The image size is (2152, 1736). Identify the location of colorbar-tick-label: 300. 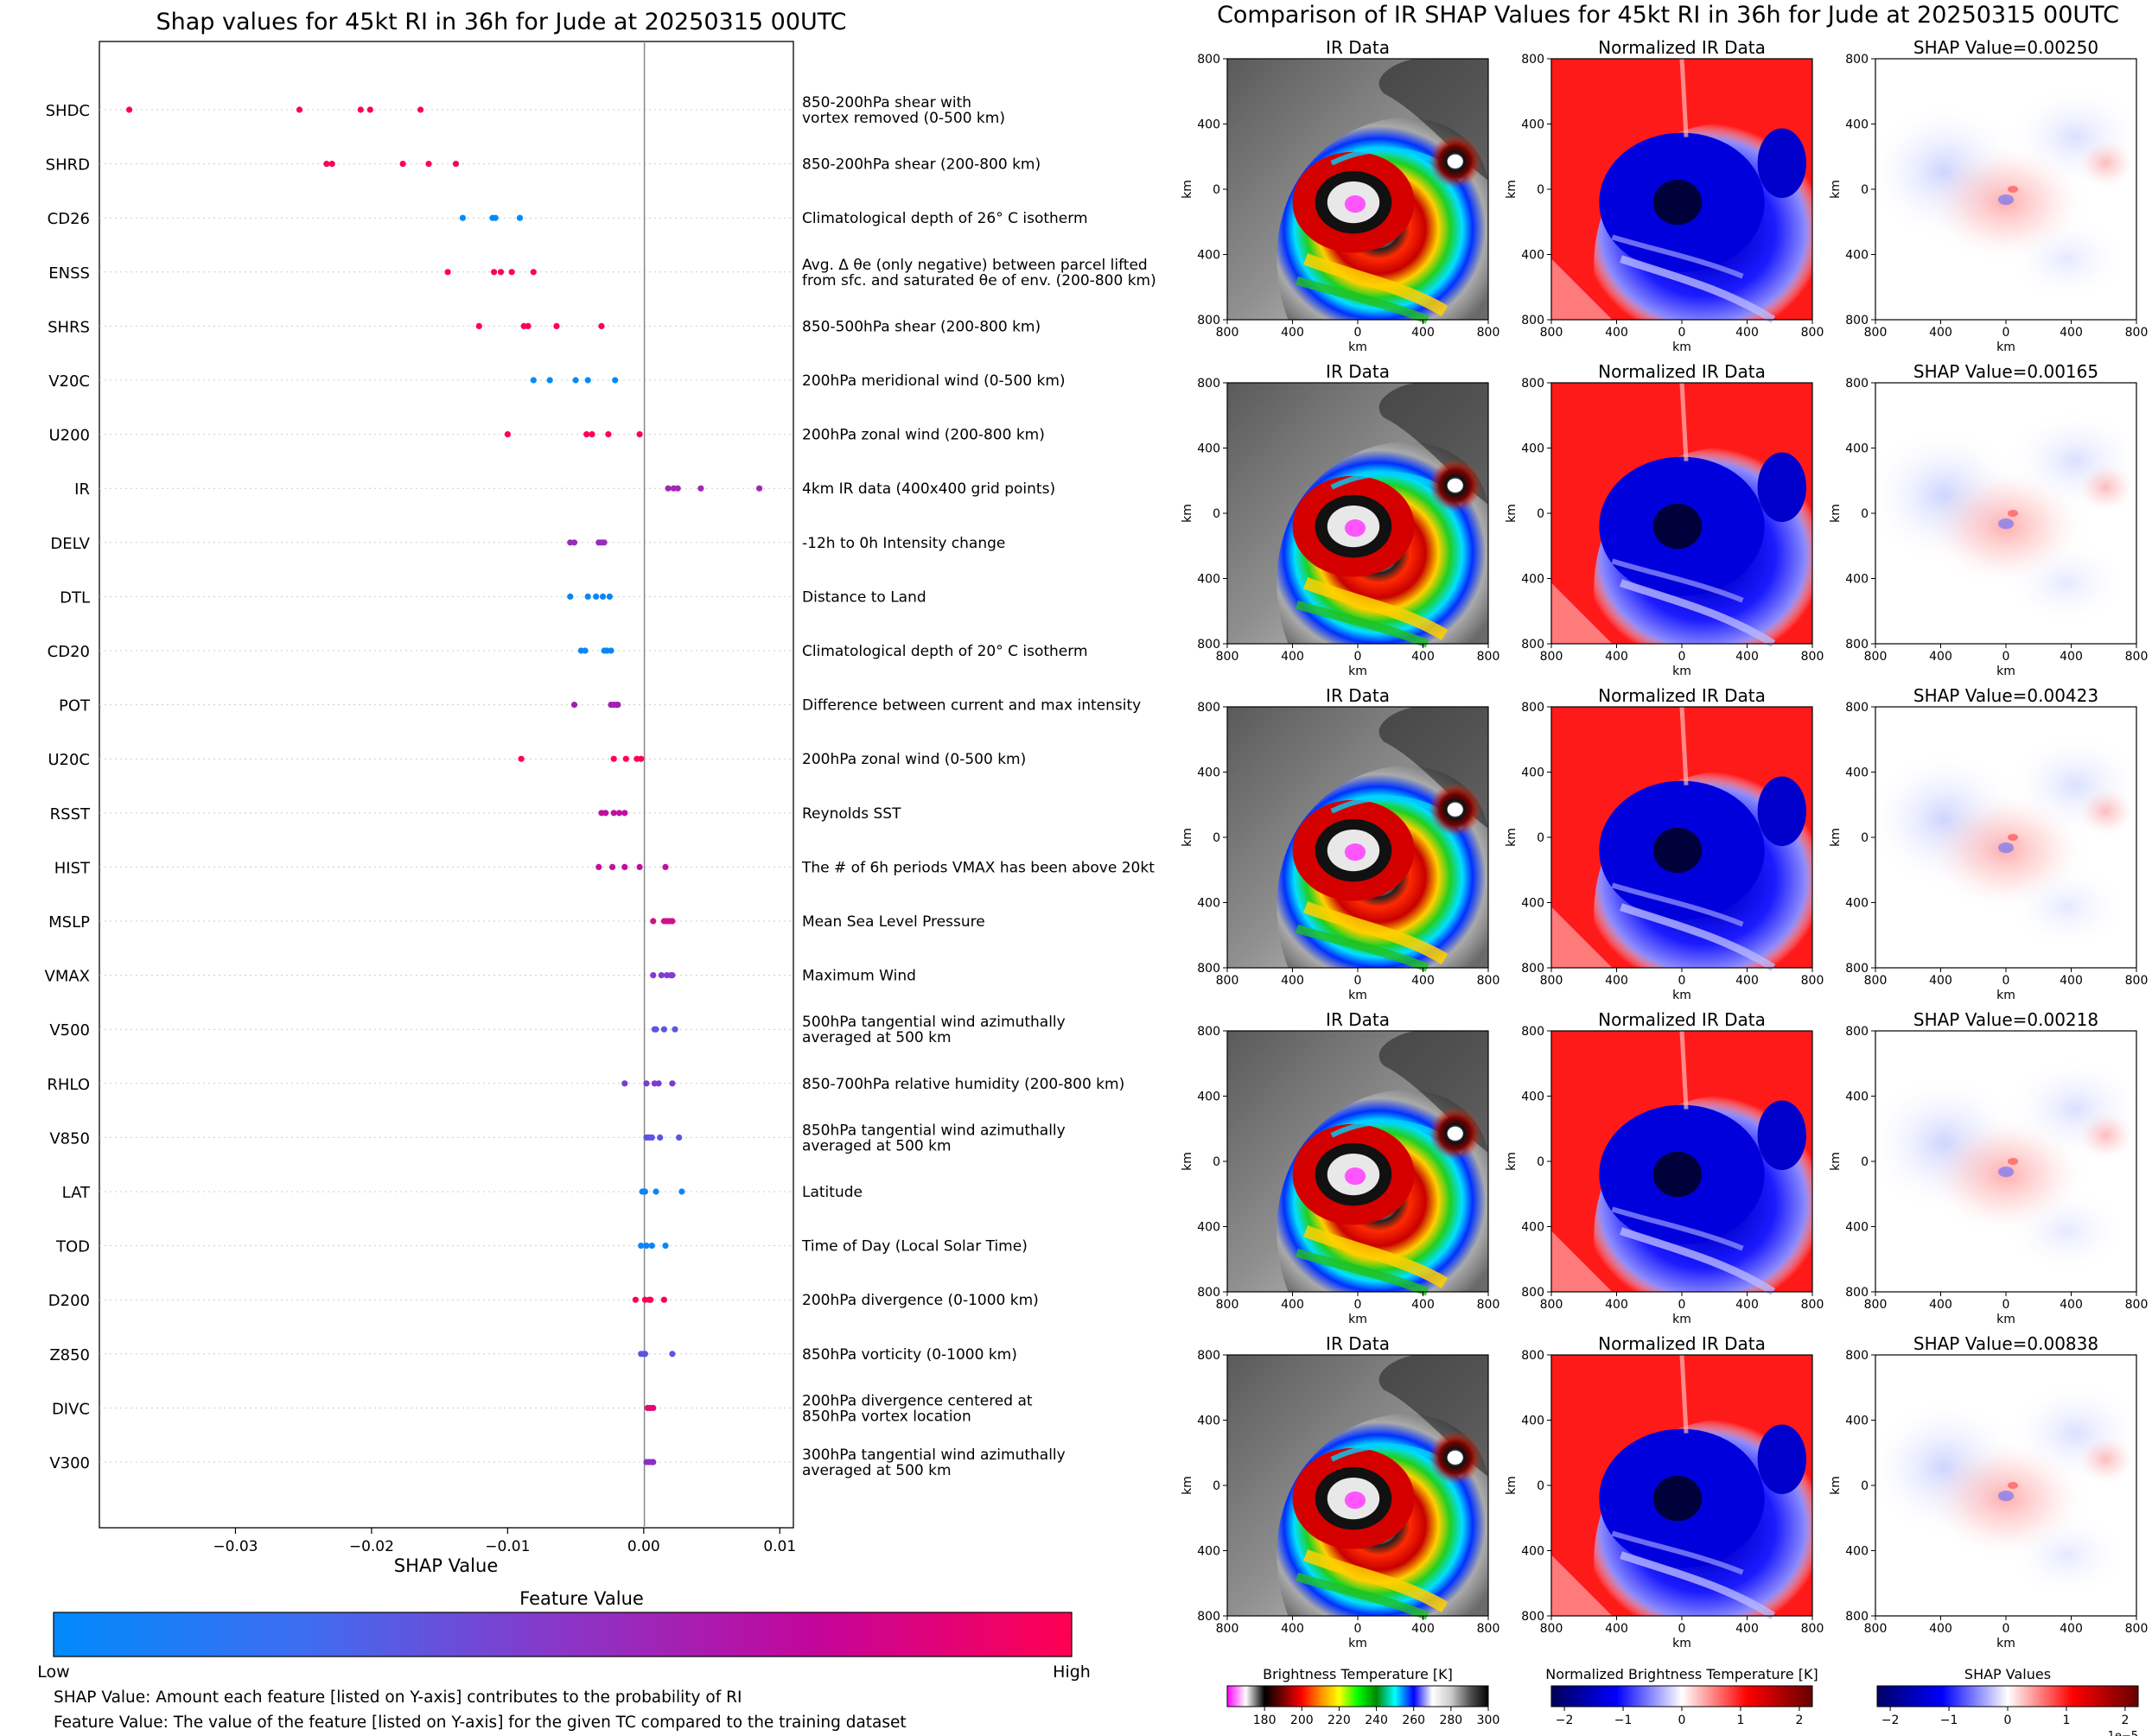
(1488, 1720).